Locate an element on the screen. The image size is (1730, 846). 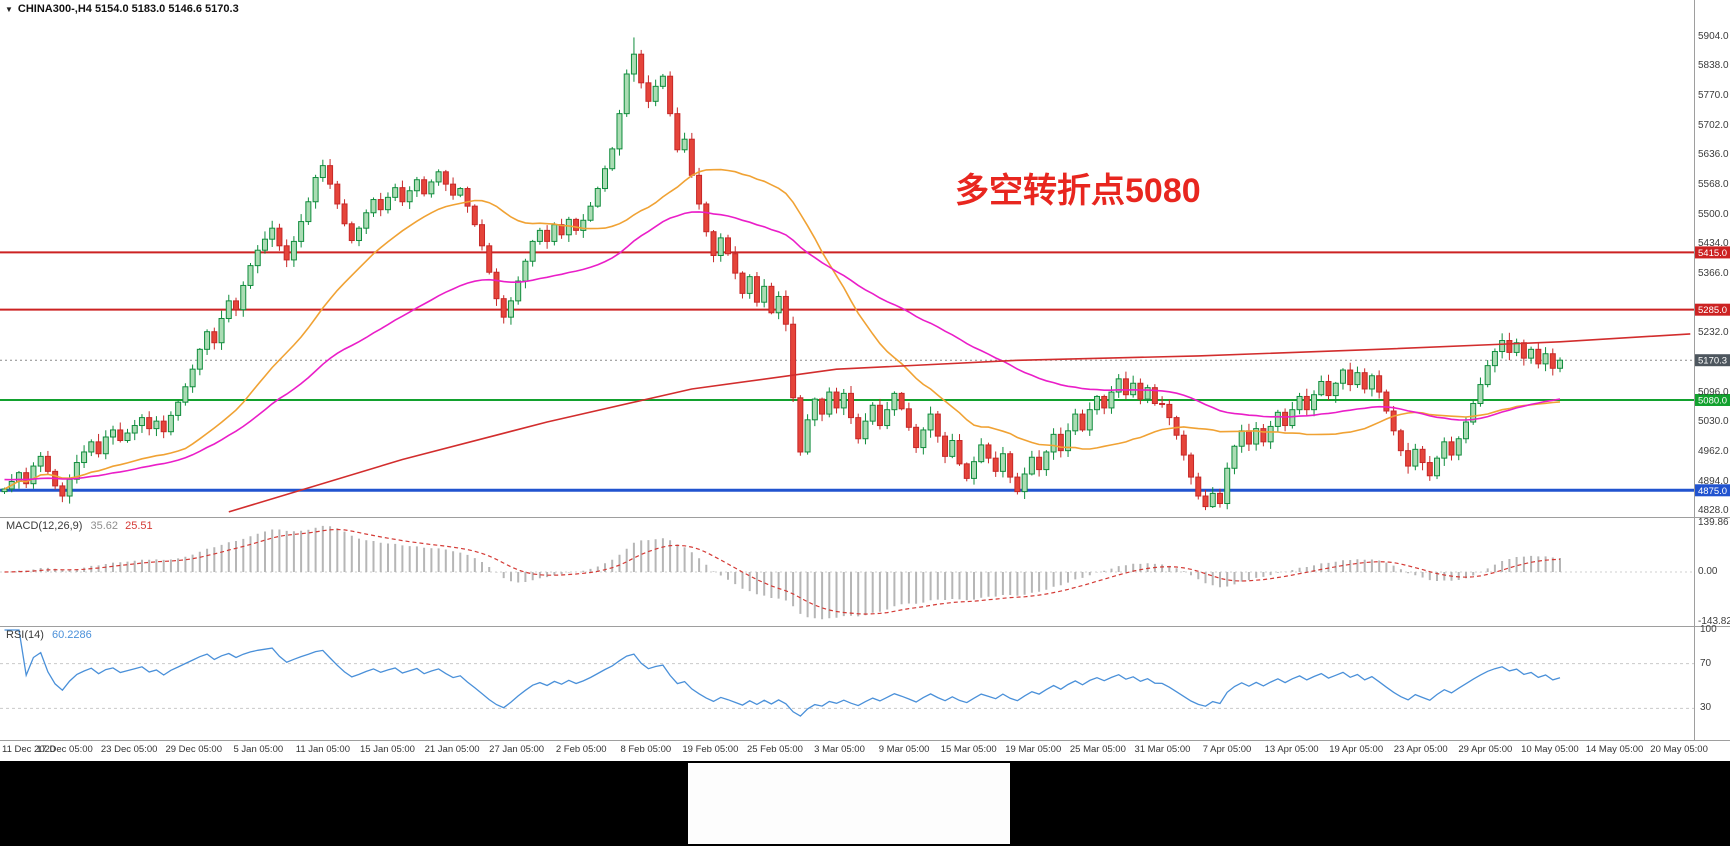
rsi-value: 60.2286 is located at coordinates (71, 635).